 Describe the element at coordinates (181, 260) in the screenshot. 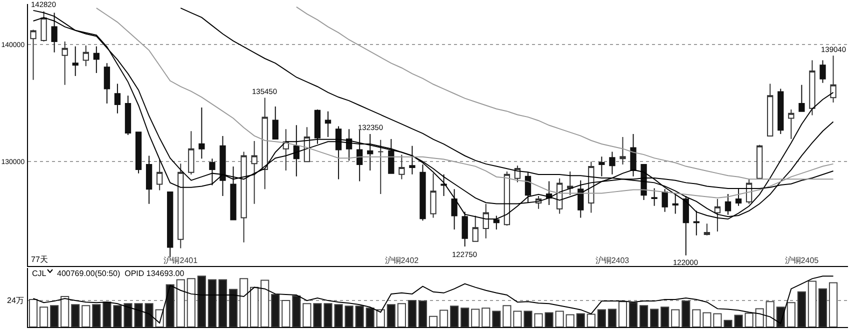

I see `x-tick-label: 沪铜2401` at that location.